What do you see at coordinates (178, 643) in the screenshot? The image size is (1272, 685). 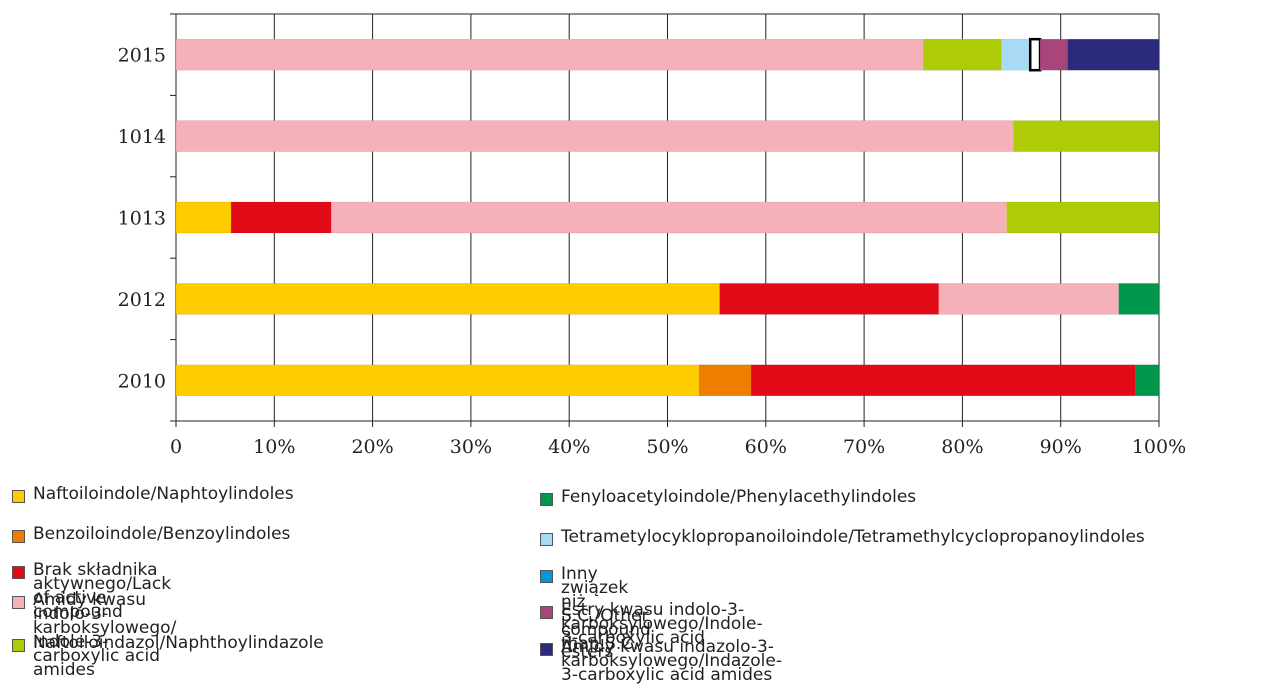 I see `legend-label: Naftoiloindazol/Naphthoylindazole` at bounding box center [178, 643].